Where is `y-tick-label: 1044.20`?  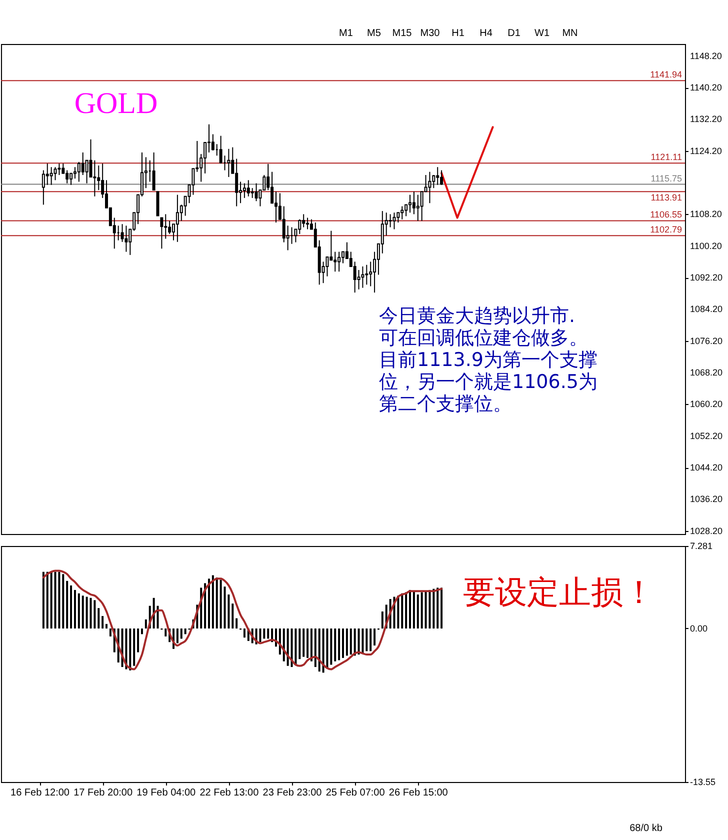
y-tick-label: 1044.20 is located at coordinates (706, 467).